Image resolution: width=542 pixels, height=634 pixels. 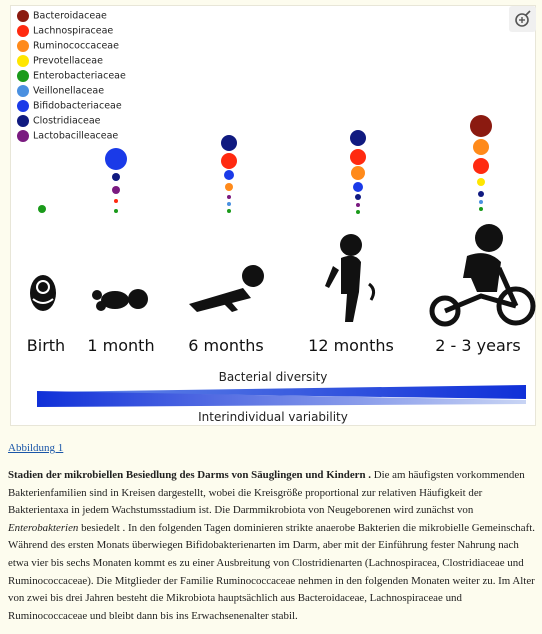 What do you see at coordinates (281, 392) in the screenshot?
I see `diversity-wedge` at bounding box center [281, 392].